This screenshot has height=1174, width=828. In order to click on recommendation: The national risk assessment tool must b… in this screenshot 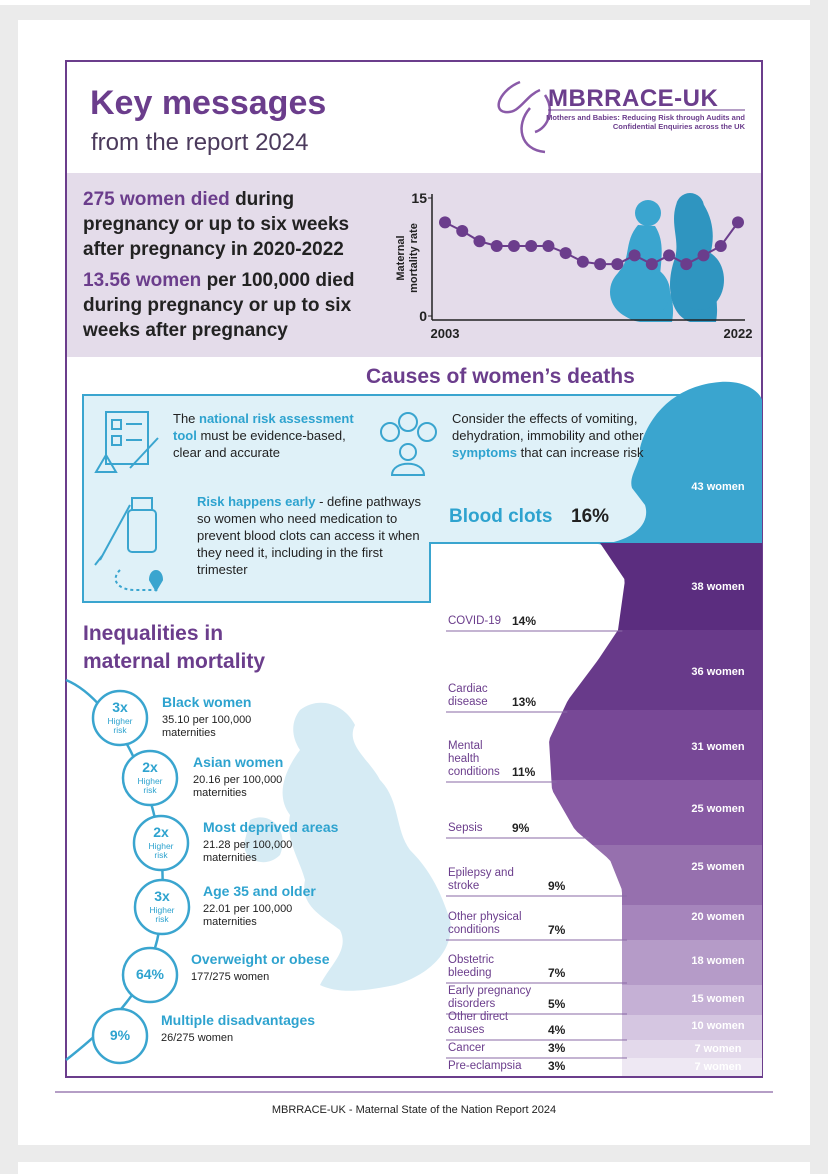, I will do `click(265, 435)`.